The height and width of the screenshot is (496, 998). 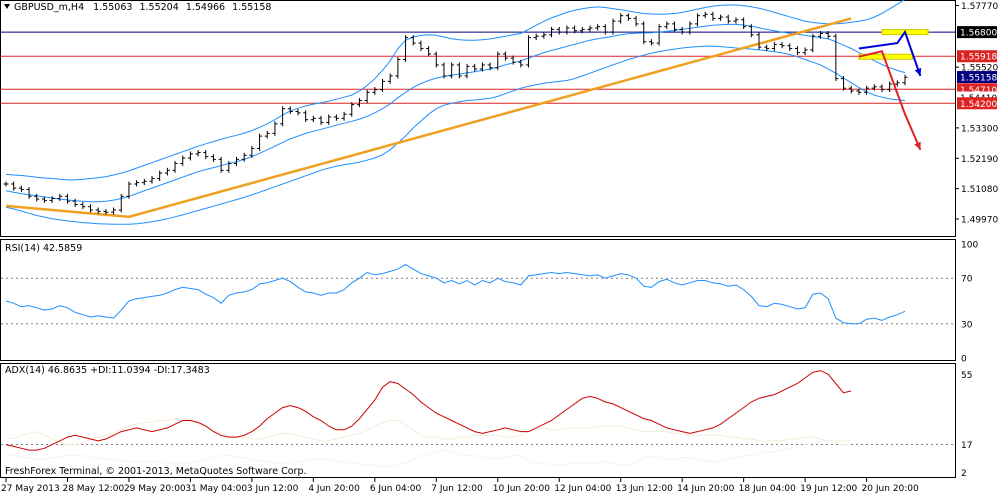 What do you see at coordinates (273, 489) in the screenshot?
I see `time-tick-label: 3 Jun 12:00` at bounding box center [273, 489].